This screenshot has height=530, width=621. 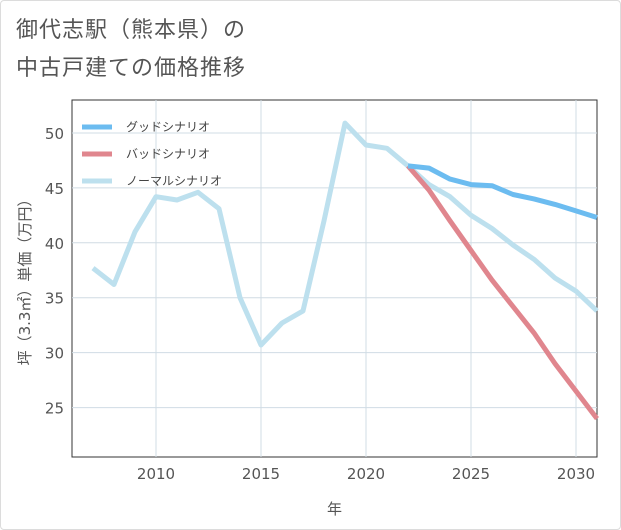 I want to click on x-tick-label: 2020, so click(x=366, y=474).